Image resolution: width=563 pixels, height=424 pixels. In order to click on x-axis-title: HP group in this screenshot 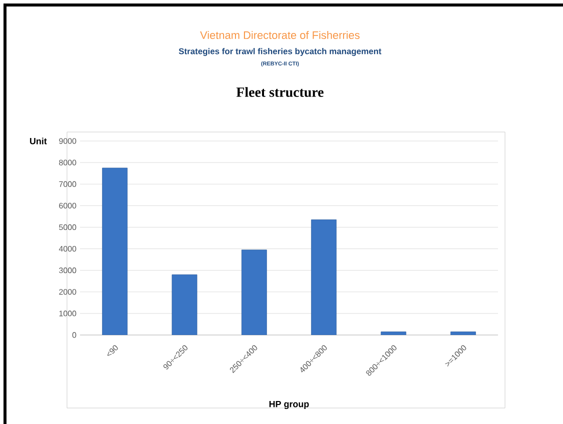, I will do `click(289, 405)`.